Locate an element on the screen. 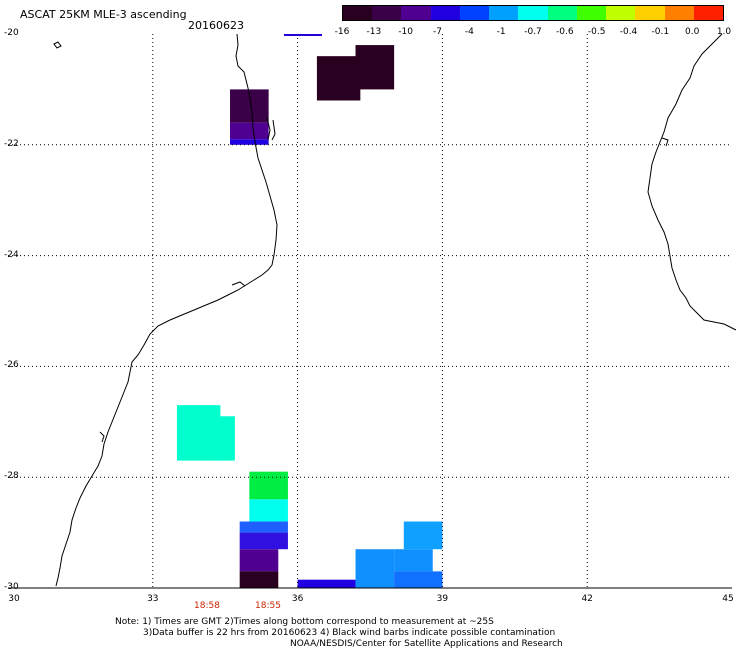 Image resolution: width=740 pixels, height=650 pixels. colorbar-label: -10 is located at coordinates (406, 32).